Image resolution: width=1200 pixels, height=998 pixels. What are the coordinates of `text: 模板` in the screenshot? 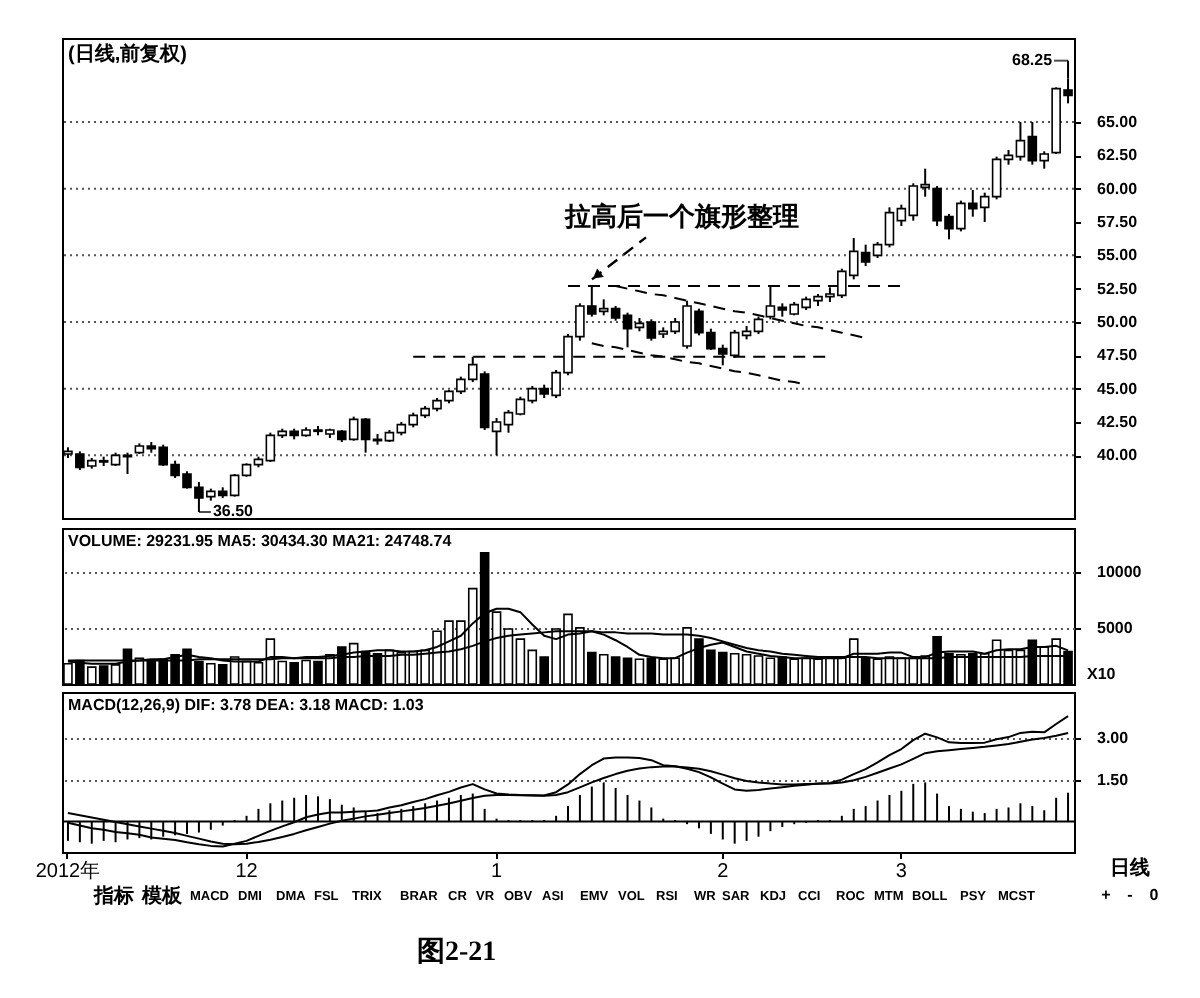 It's located at (162, 896).